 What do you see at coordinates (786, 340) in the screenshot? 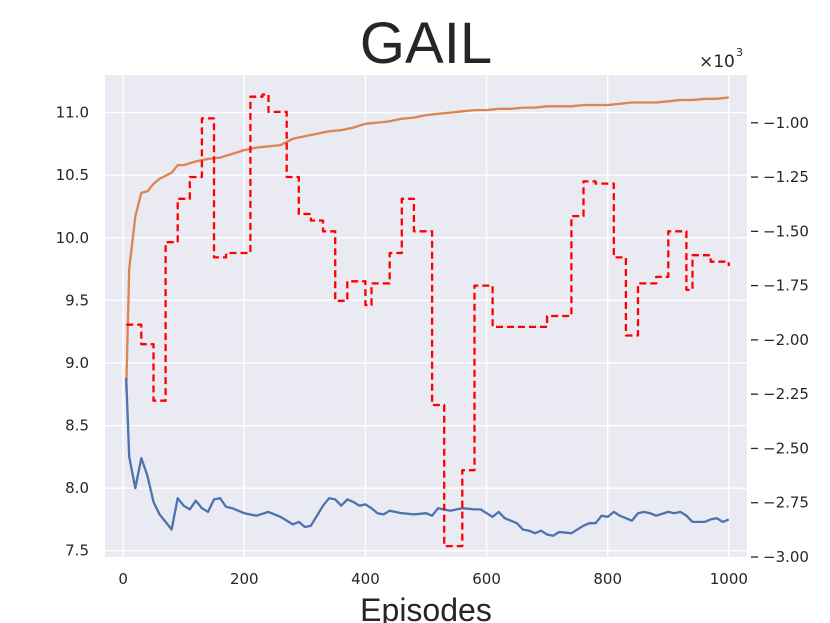
I see `right-y-tick-label: −2.00` at bounding box center [786, 340].